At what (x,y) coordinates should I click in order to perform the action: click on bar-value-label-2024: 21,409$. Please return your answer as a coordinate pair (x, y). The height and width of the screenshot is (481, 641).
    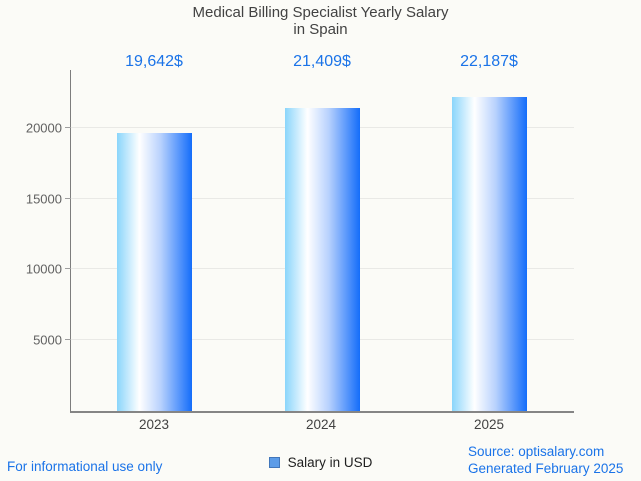
    Looking at the image, I should click on (322, 61).